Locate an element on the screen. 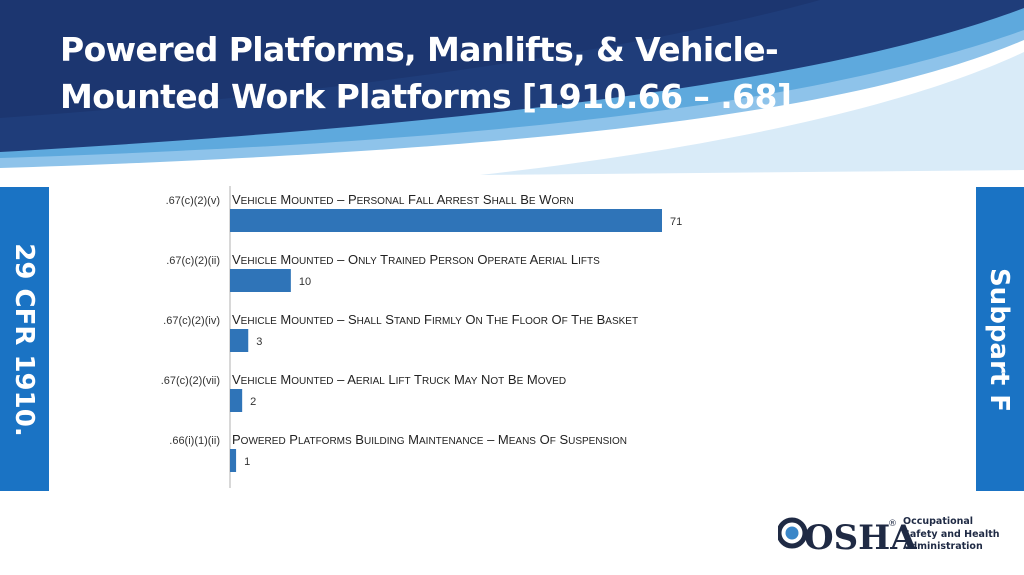  osha-wordmark: OSHA is located at coordinates (860, 538).